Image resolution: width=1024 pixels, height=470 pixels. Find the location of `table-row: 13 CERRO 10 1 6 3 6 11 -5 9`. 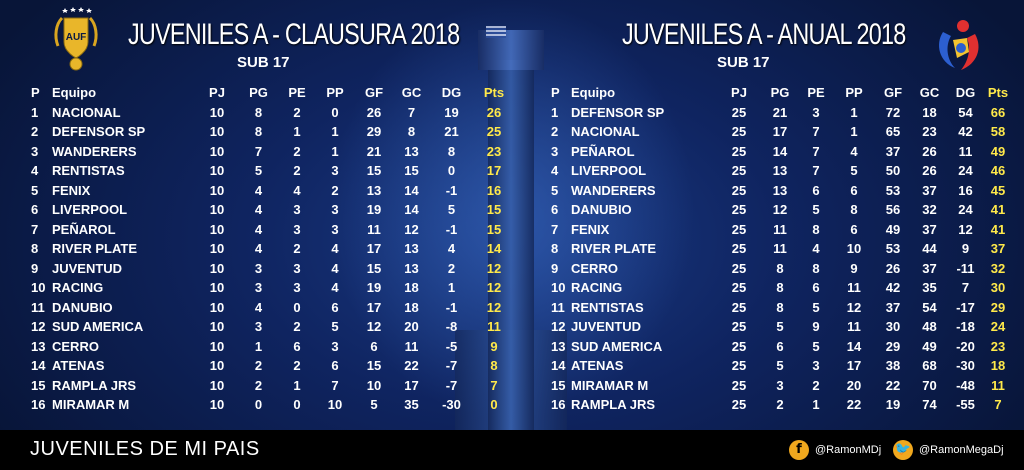

table-row: 13 CERRO 10 1 6 3 6 11 -5 9 is located at coordinates (272, 347).